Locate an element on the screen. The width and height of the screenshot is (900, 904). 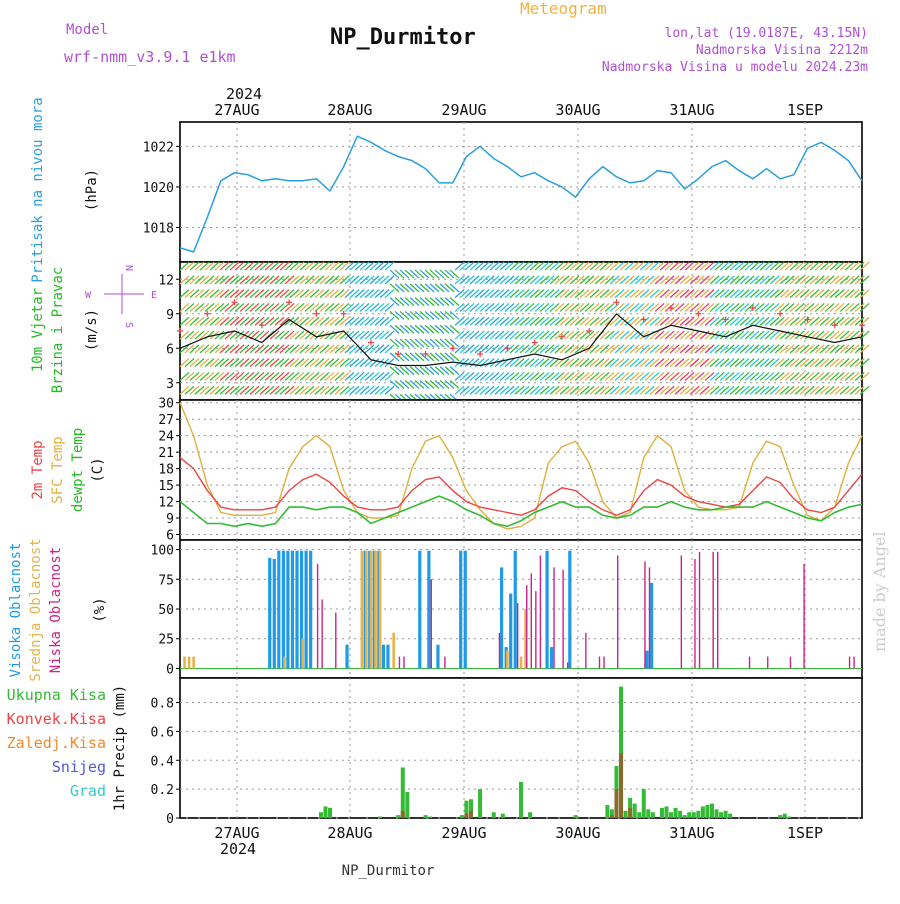
y-tick-label: 50 is located at coordinates (166, 610).